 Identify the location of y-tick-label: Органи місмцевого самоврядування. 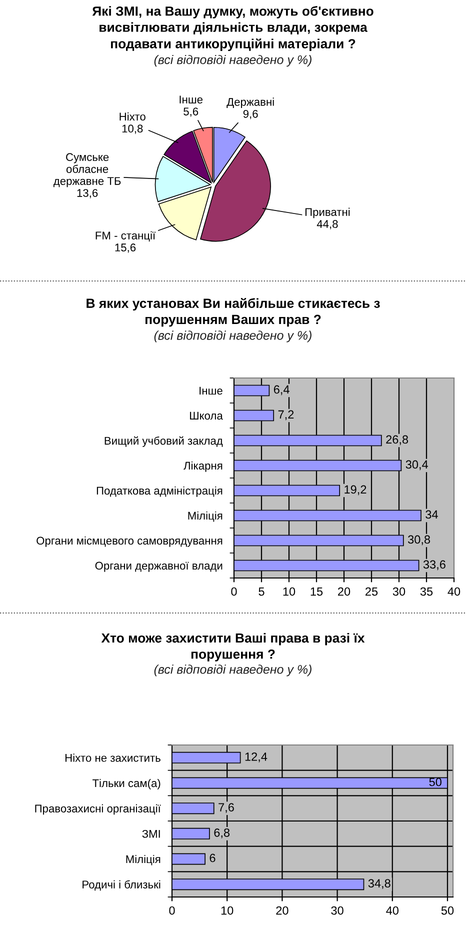
(129, 541).